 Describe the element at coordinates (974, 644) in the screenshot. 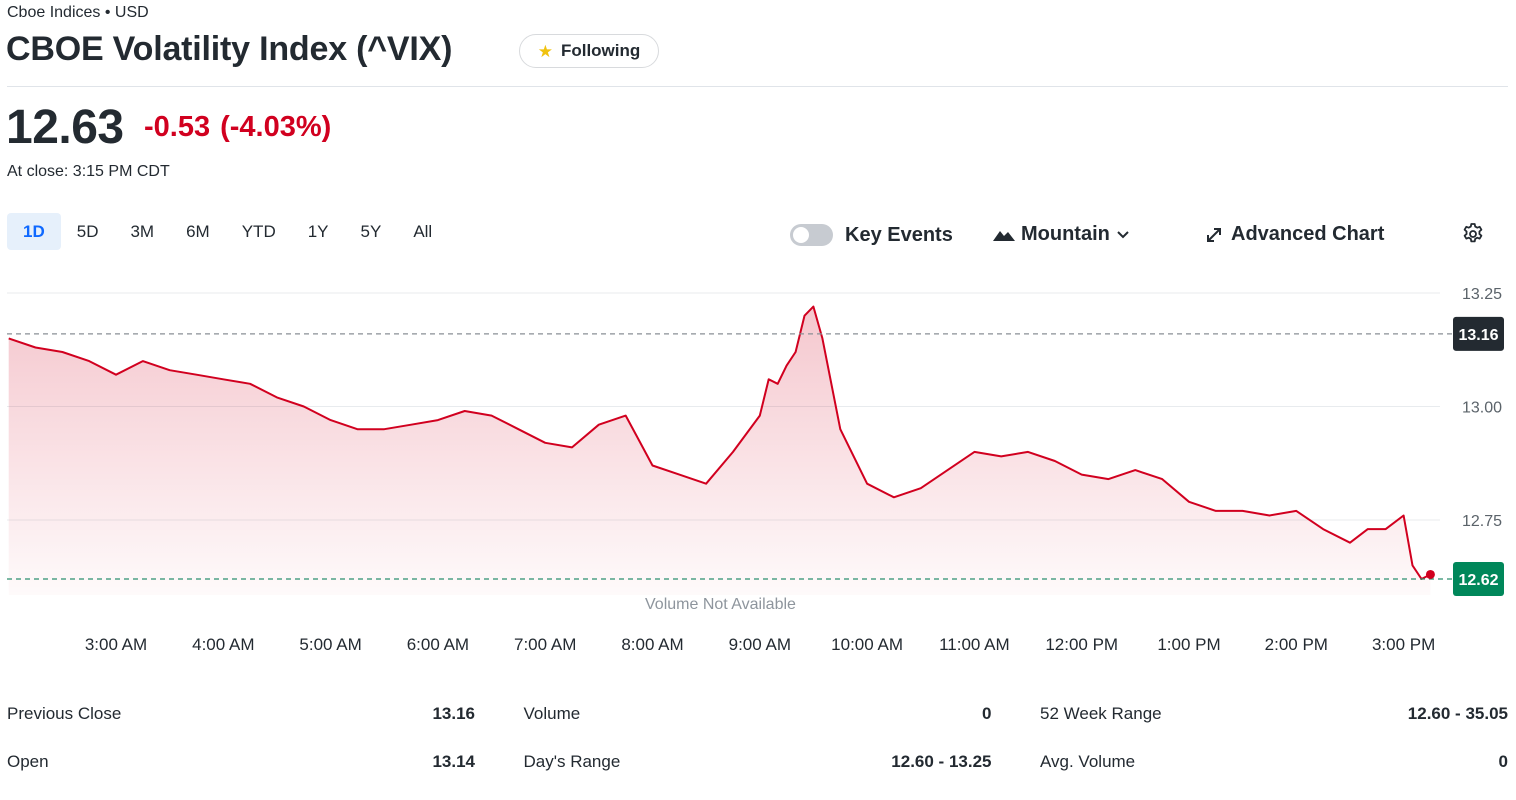

I see `x-tick-label: 11:00 AM` at that location.